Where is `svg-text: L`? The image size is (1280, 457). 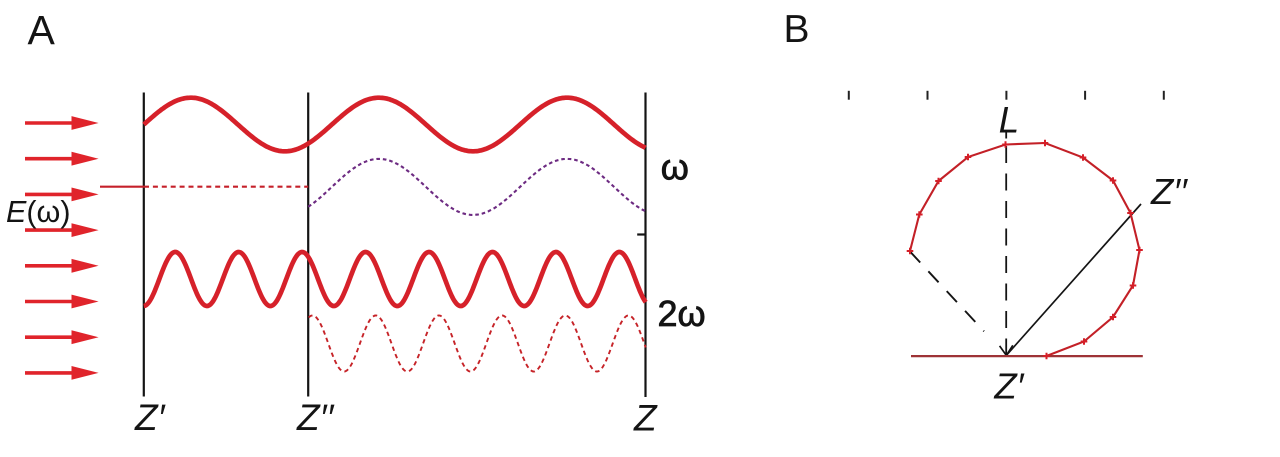 svg-text: L is located at coordinates (1009, 119).